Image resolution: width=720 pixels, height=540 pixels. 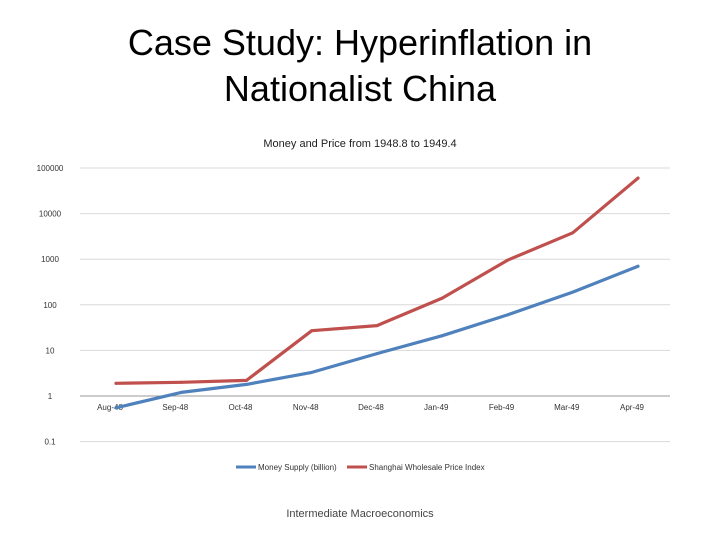 What do you see at coordinates (306, 407) in the screenshot?
I see `x-tick-label: Nov-48` at bounding box center [306, 407].